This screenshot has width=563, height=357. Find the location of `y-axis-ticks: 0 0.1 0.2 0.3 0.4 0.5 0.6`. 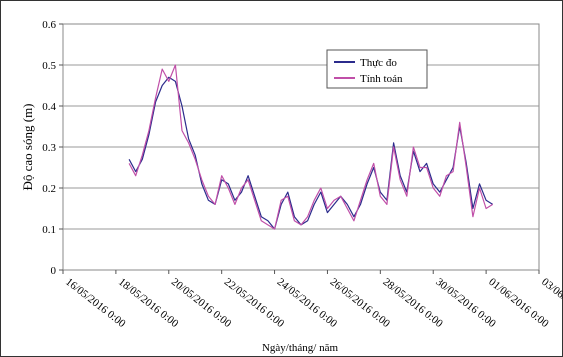

y-axis-ticks: 0 0.1 0.2 0.3 0.4 0.5 0.6 is located at coordinates (52, 148).